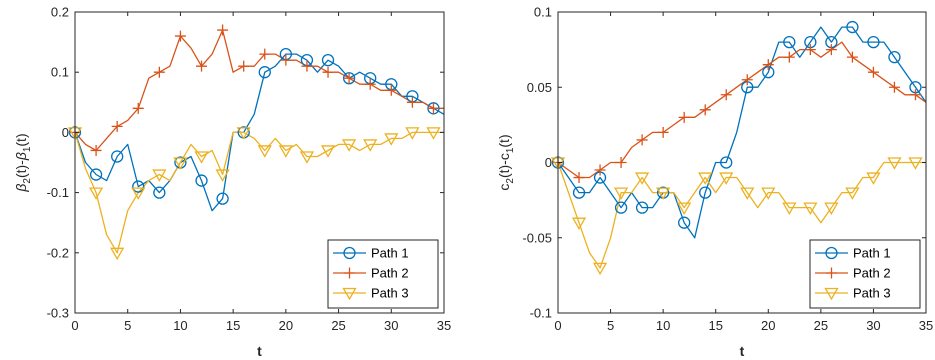  Describe the element at coordinates (27, 181) in the screenshot. I see `y-label-subscript: 2` at that location.